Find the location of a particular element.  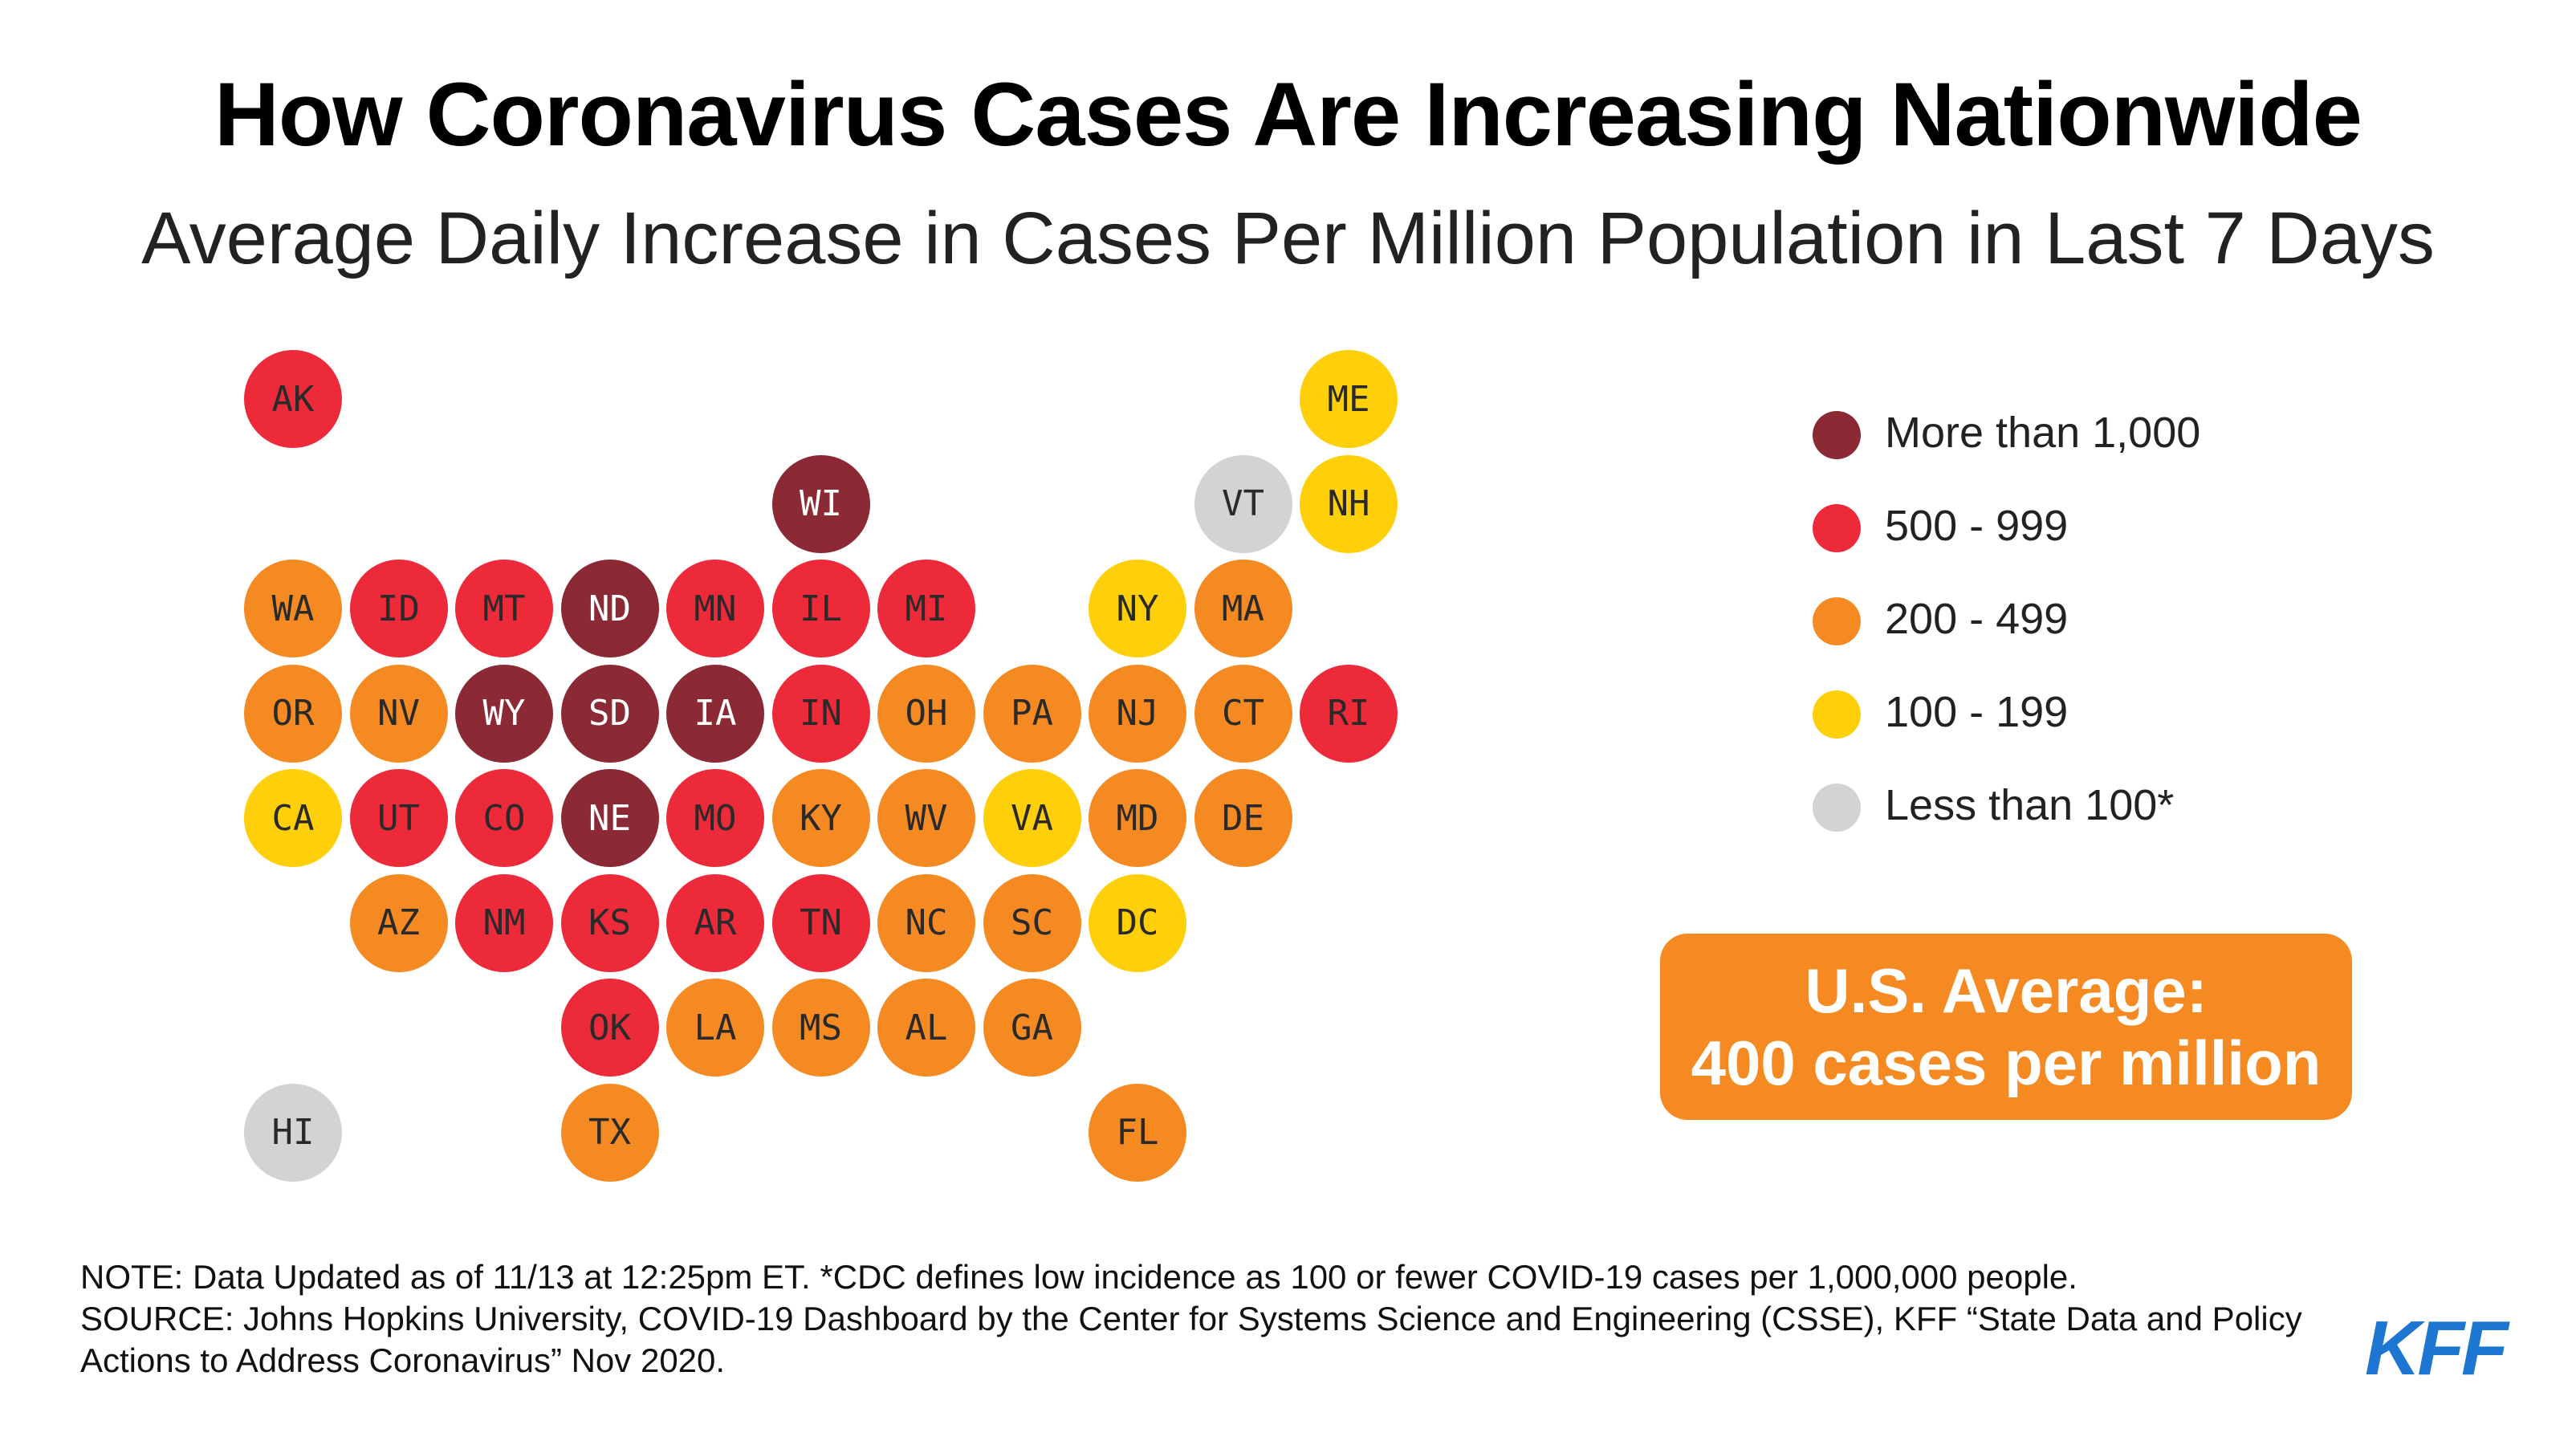

legend-label: 100 - 199 is located at coordinates (1977, 712).